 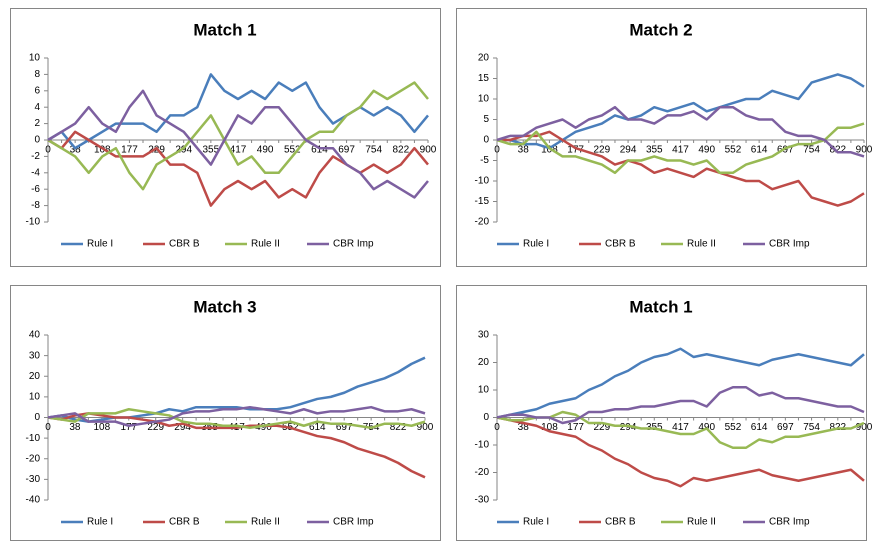 I want to click on y-tick-label: -8, so click(x=35, y=205).